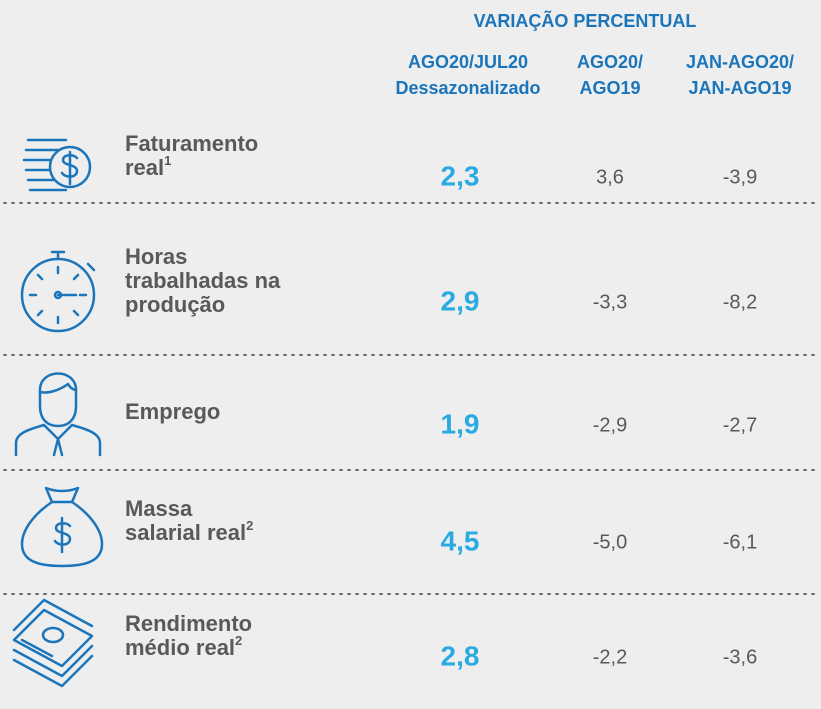 This screenshot has height=709, width=821. Describe the element at coordinates (740, 425) in the screenshot. I see `value: -2,7` at that location.